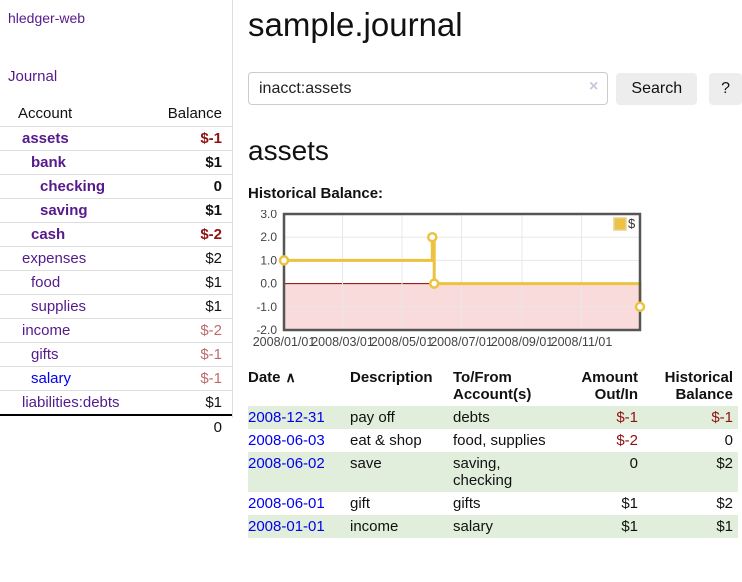 The image size is (742, 582). Describe the element at coordinates (725, 88) in the screenshot. I see `help-button: ?` at that location.